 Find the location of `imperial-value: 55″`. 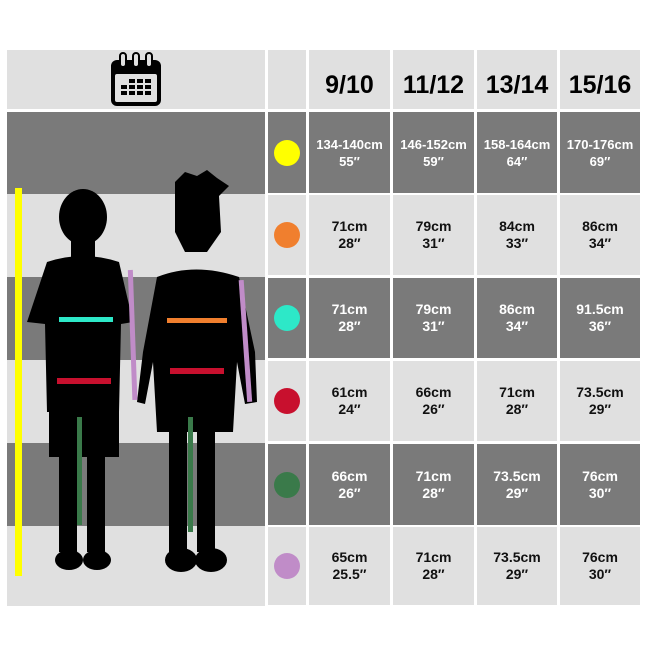

imperial-value: 55″ is located at coordinates (349, 161).